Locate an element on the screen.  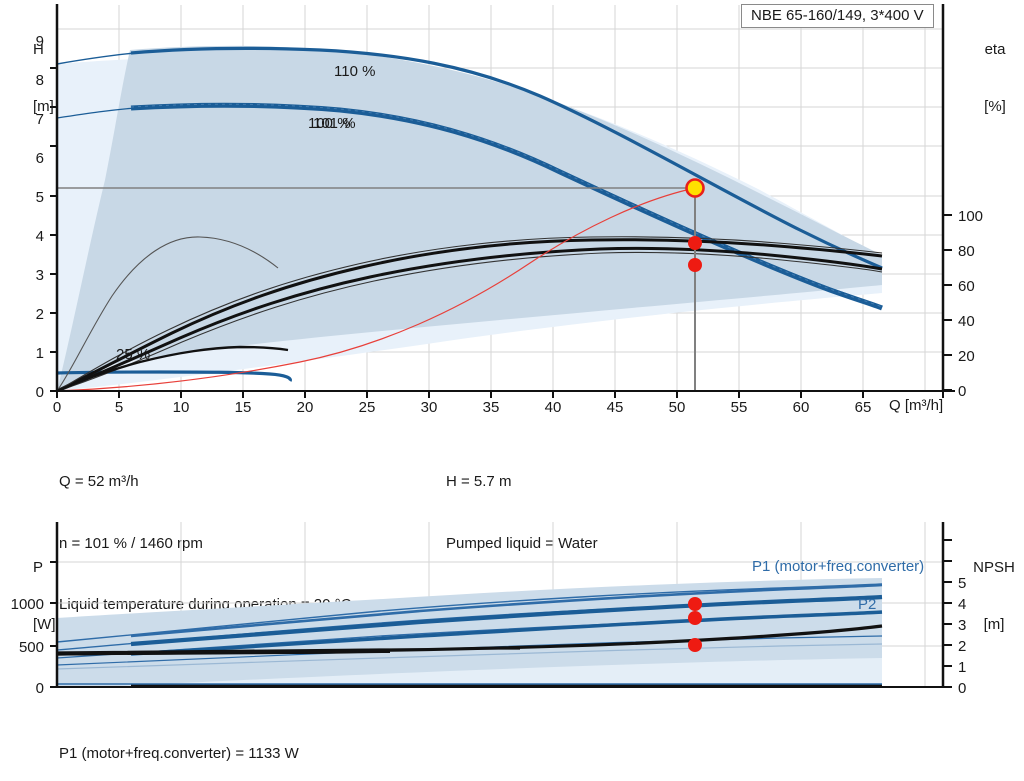
svg-text: 1000 is located at coordinates (27, 604).